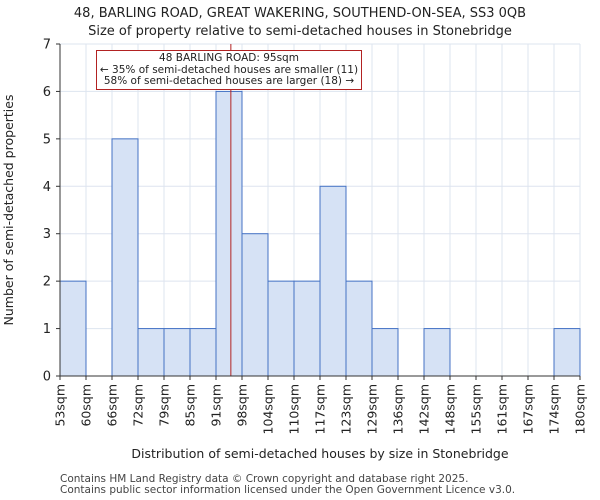  Describe the element at coordinates (424, 409) in the screenshot. I see `x-tick-label-142sqm: 142sqm` at that location.